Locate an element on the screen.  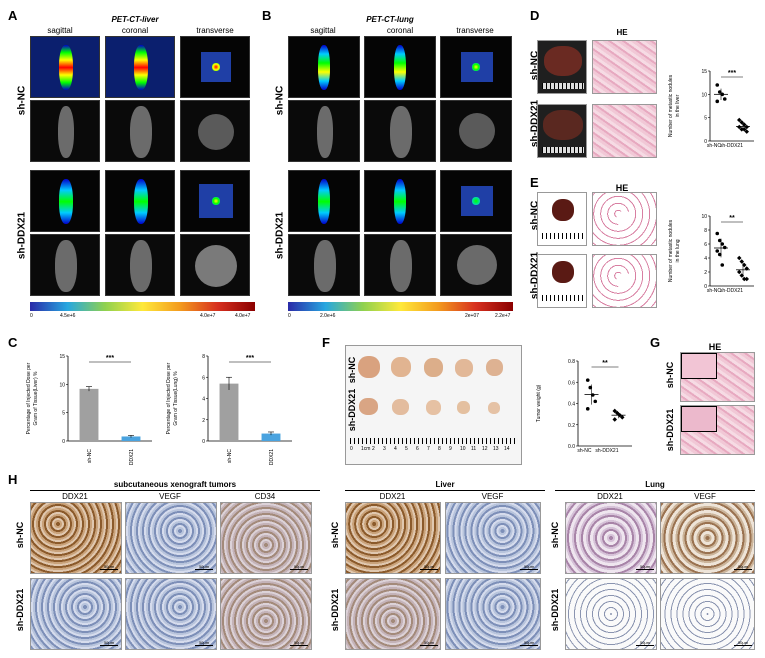
y-tick-label: 15 is located at coordinates (704, 72).